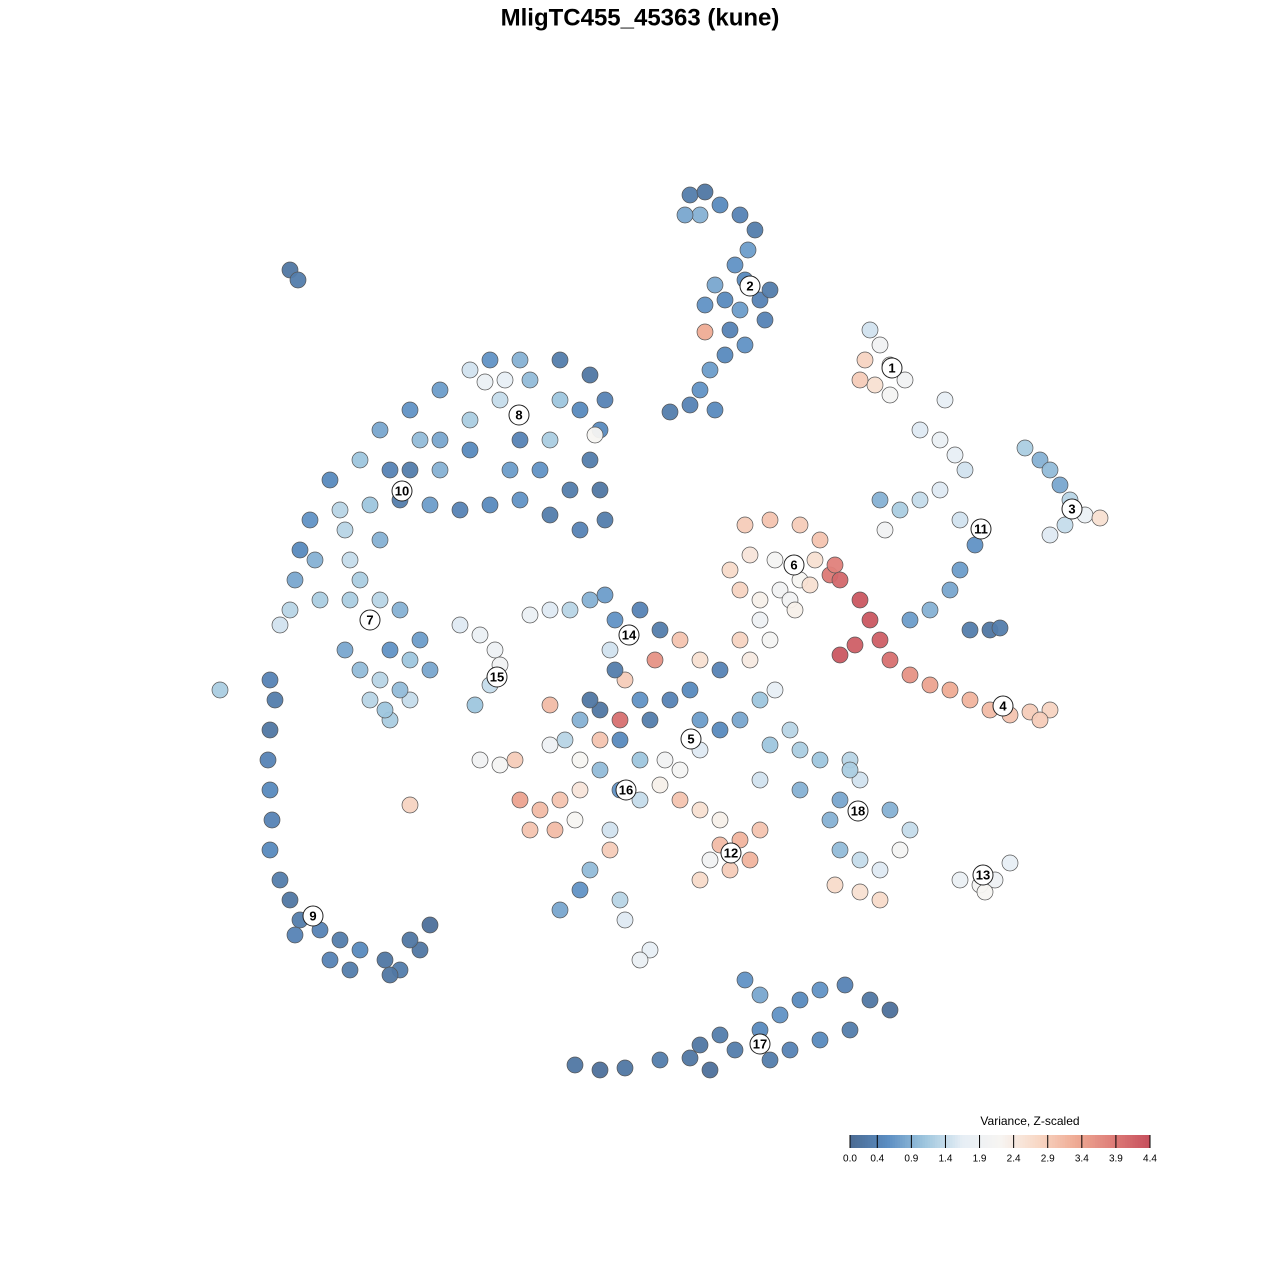 This screenshot has width=1280, height=1280. Describe the element at coordinates (626, 789) in the screenshot. I see `cluster-label: 16` at that location.